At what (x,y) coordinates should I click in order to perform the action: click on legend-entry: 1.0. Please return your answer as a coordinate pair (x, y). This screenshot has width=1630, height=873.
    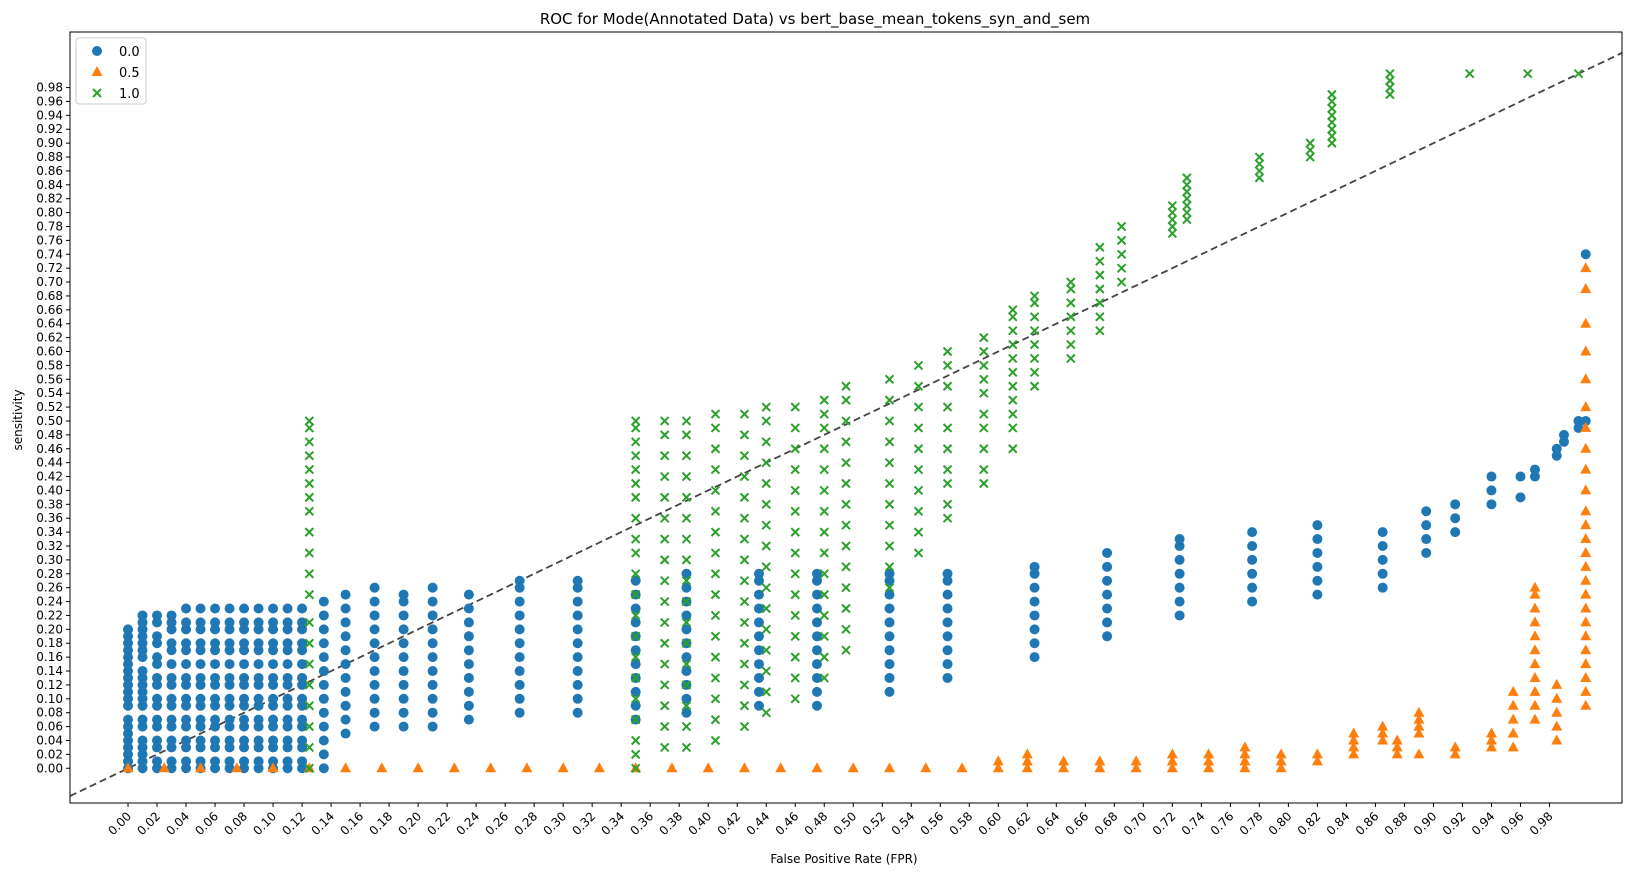
    Looking at the image, I should click on (129, 94).